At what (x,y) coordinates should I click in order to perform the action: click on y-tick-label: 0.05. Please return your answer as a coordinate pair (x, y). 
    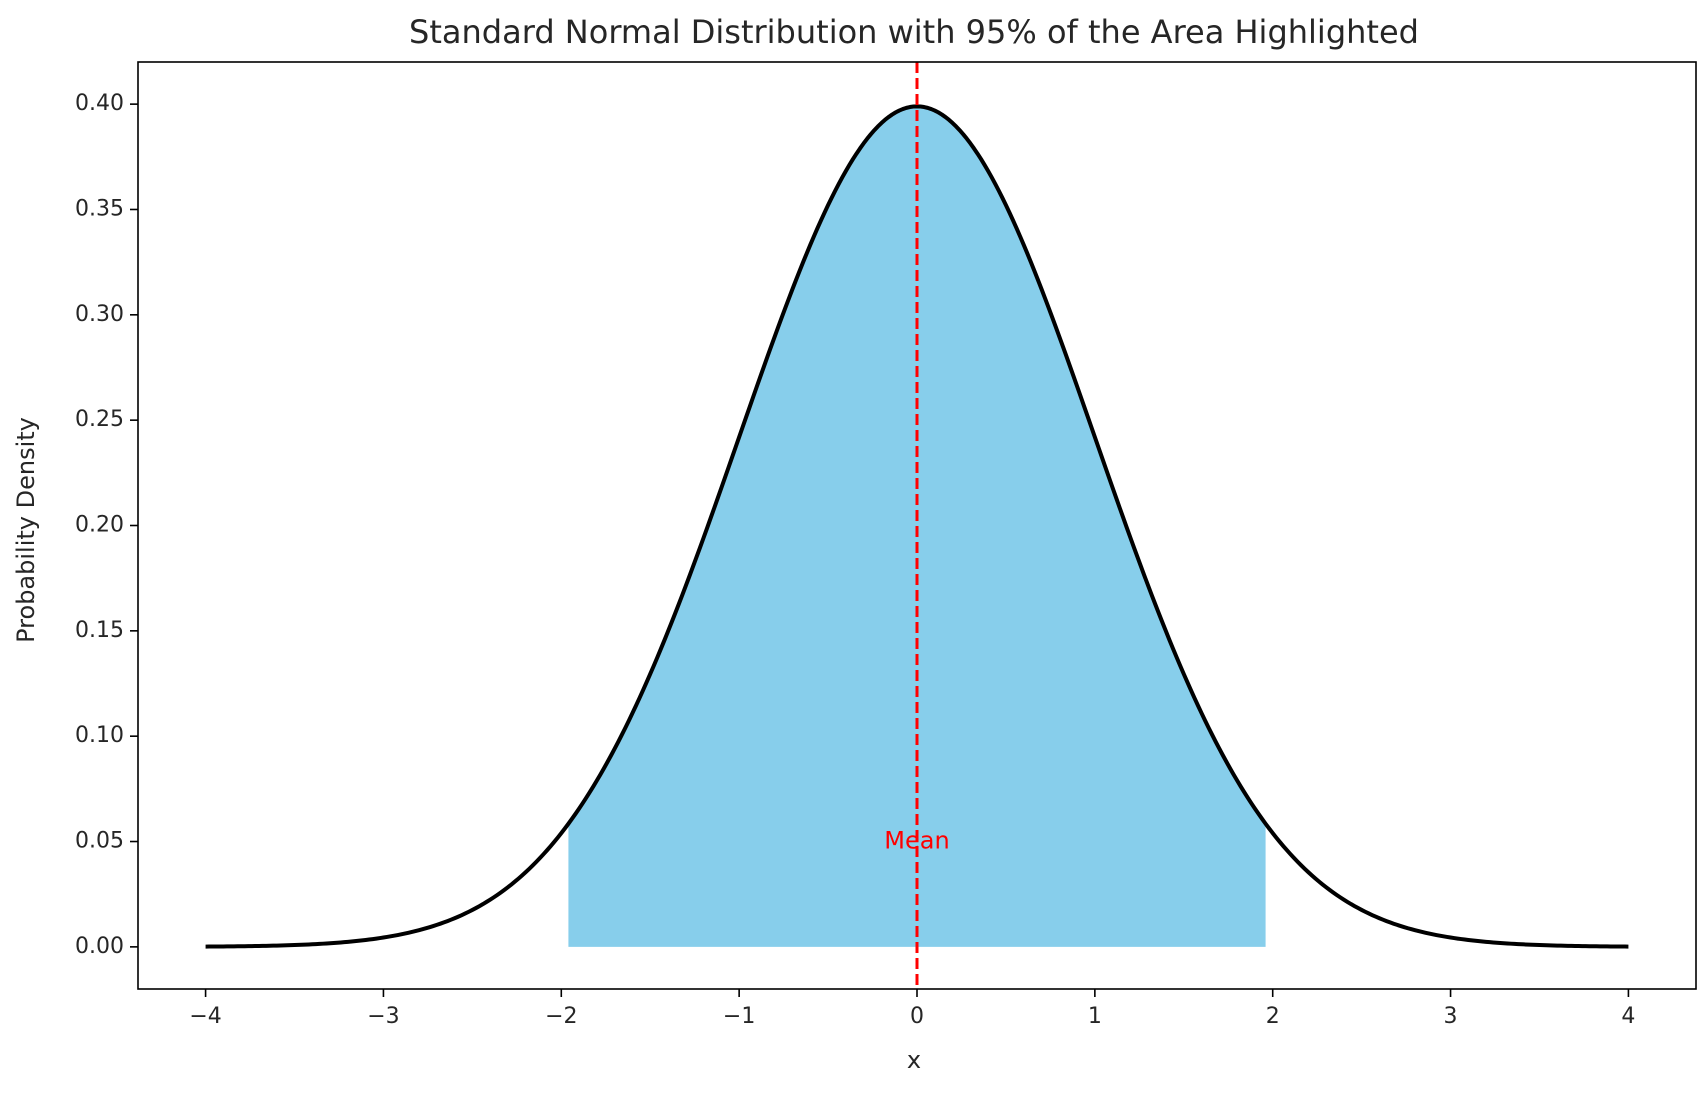
    Looking at the image, I should click on (99, 841).